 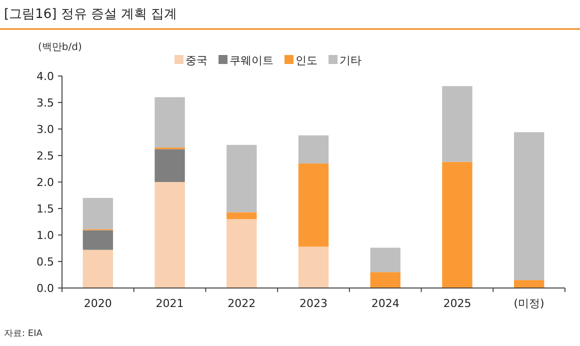 I want to click on x-tick-label: 2024, so click(x=385, y=303).